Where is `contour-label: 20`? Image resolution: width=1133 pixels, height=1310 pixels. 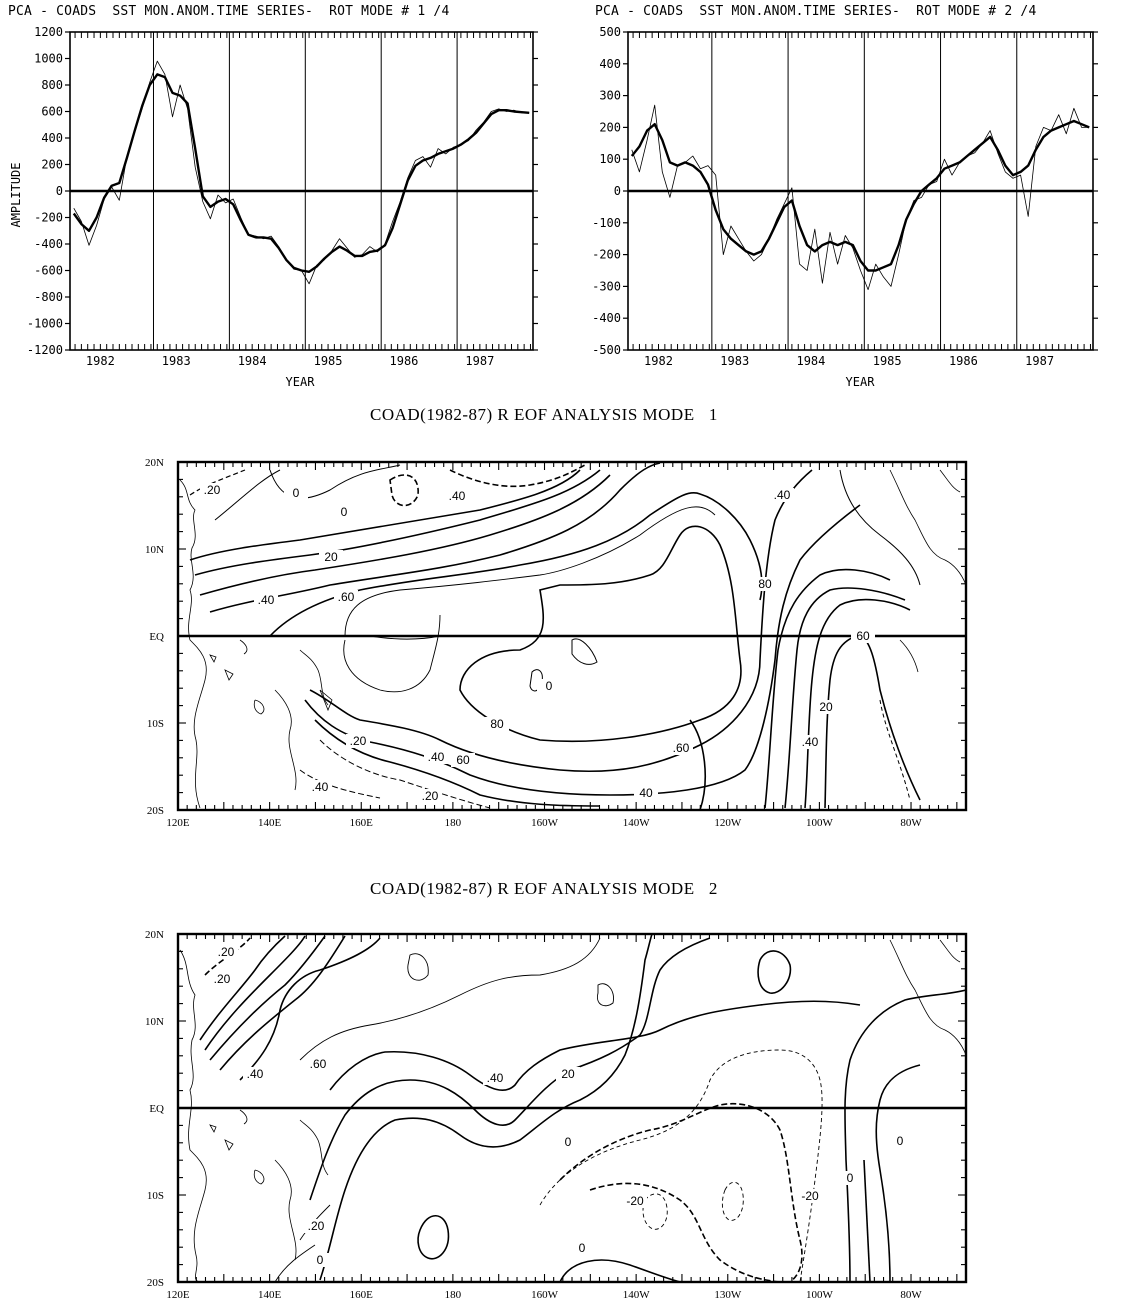 contour-label: 20 is located at coordinates (826, 707).